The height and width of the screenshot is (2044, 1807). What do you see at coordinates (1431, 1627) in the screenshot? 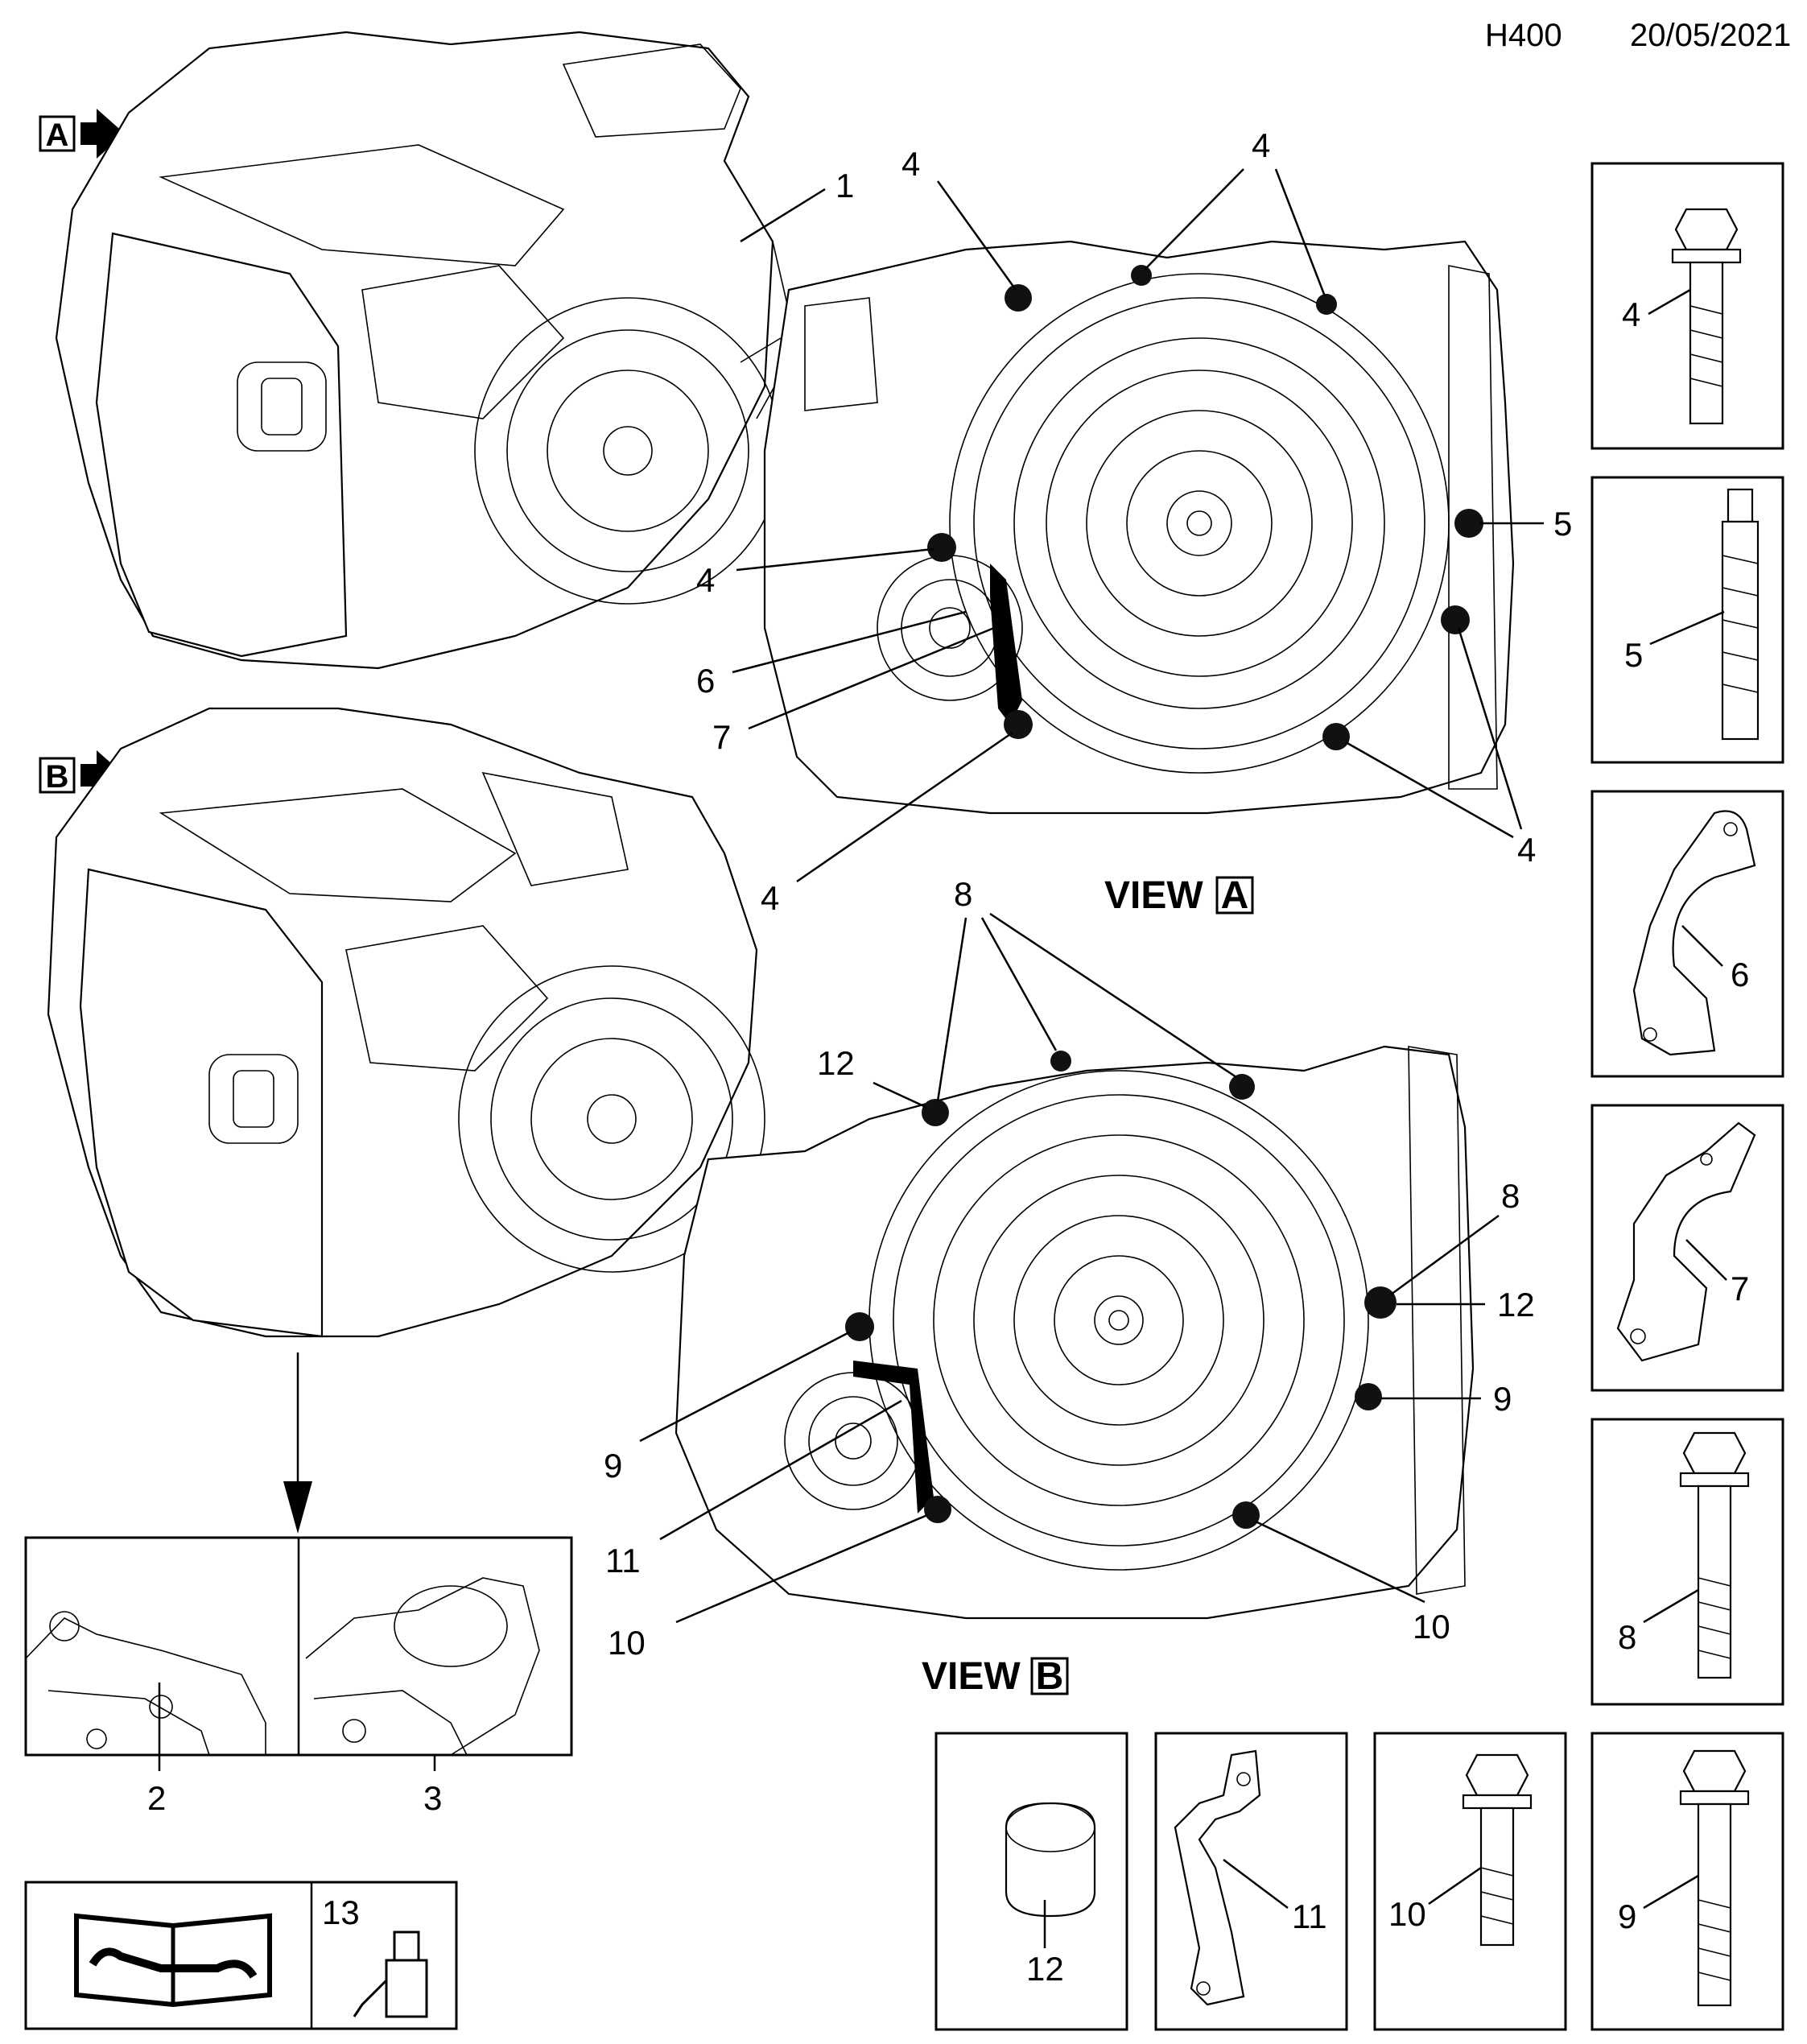
I see `callout-10-right: 10` at bounding box center [1431, 1627].